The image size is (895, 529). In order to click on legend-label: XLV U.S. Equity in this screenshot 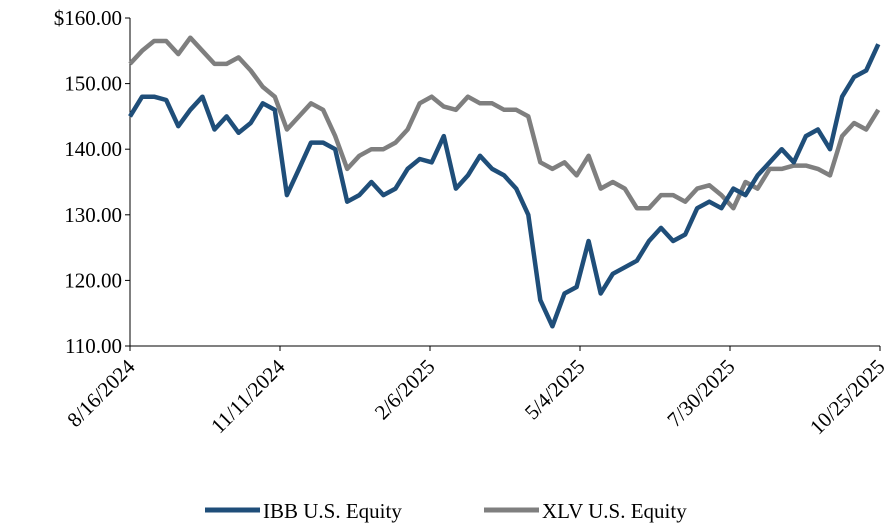, I will do `click(614, 511)`.